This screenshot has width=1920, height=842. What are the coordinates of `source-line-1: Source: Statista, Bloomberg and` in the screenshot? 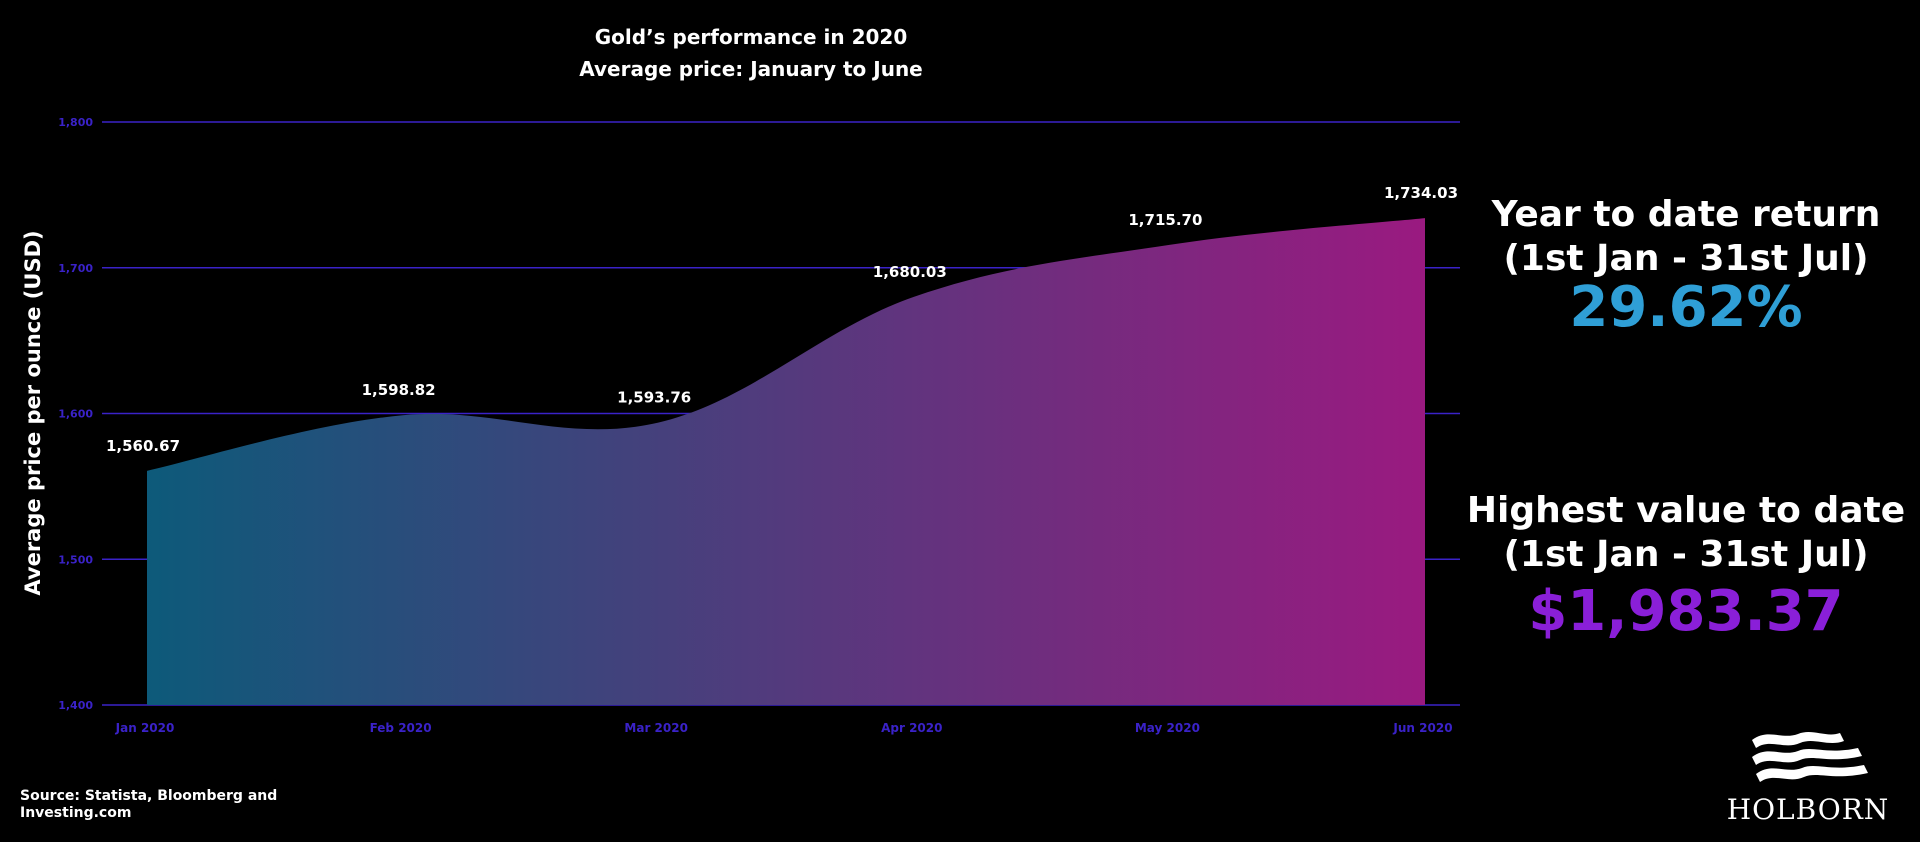 It's located at (148, 796).